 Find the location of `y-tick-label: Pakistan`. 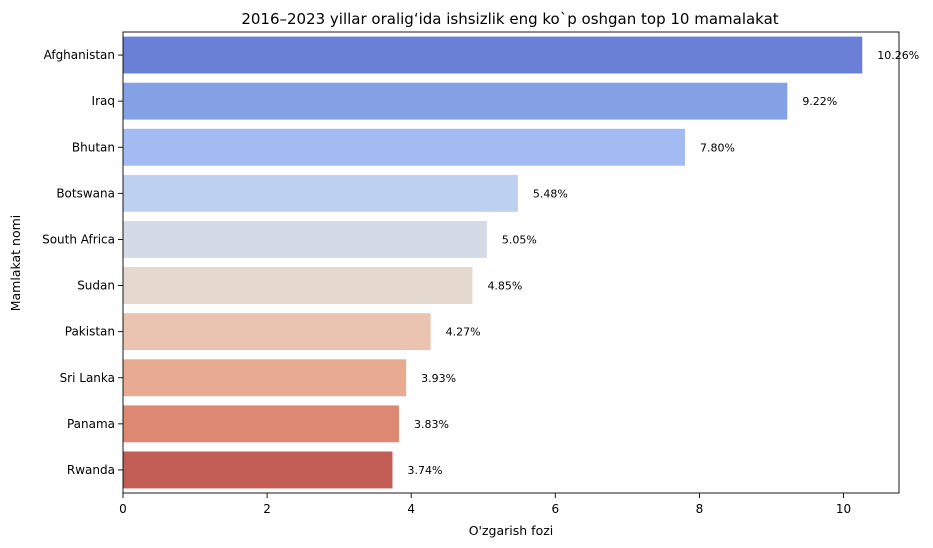

y-tick-label: Pakistan is located at coordinates (90, 332).